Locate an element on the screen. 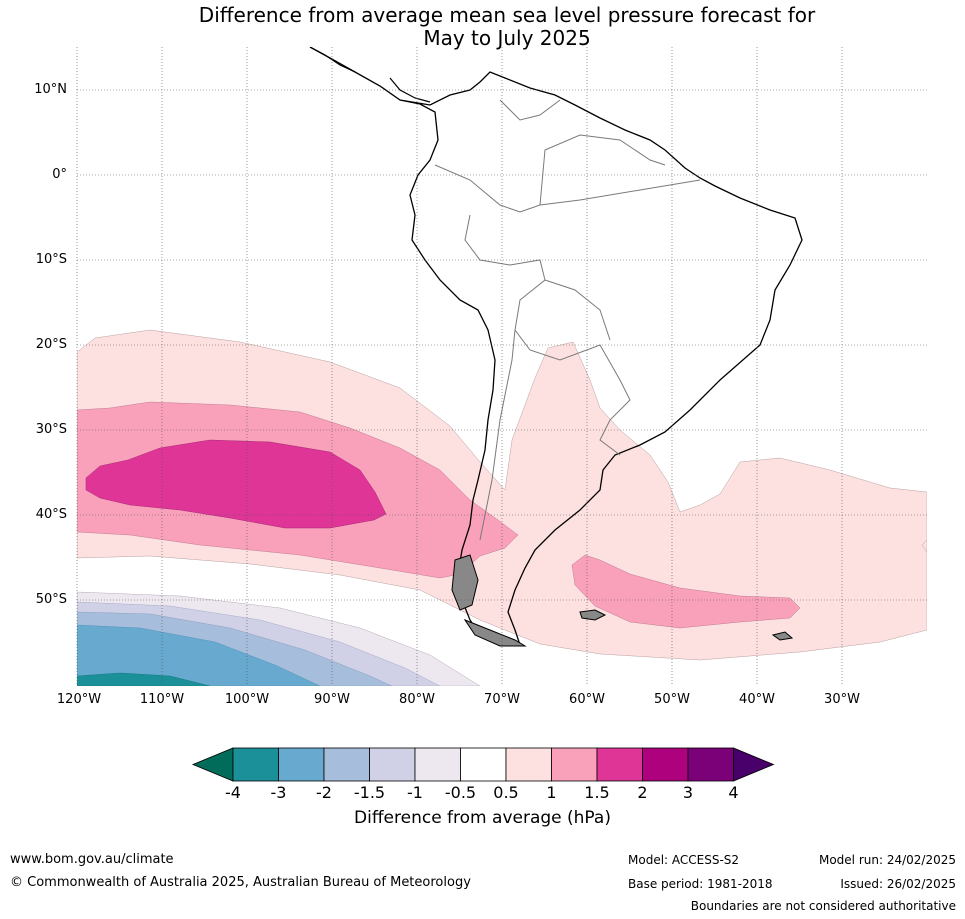 The image size is (965, 919). lat-label-10n: 10°N is located at coordinates (50, 89).